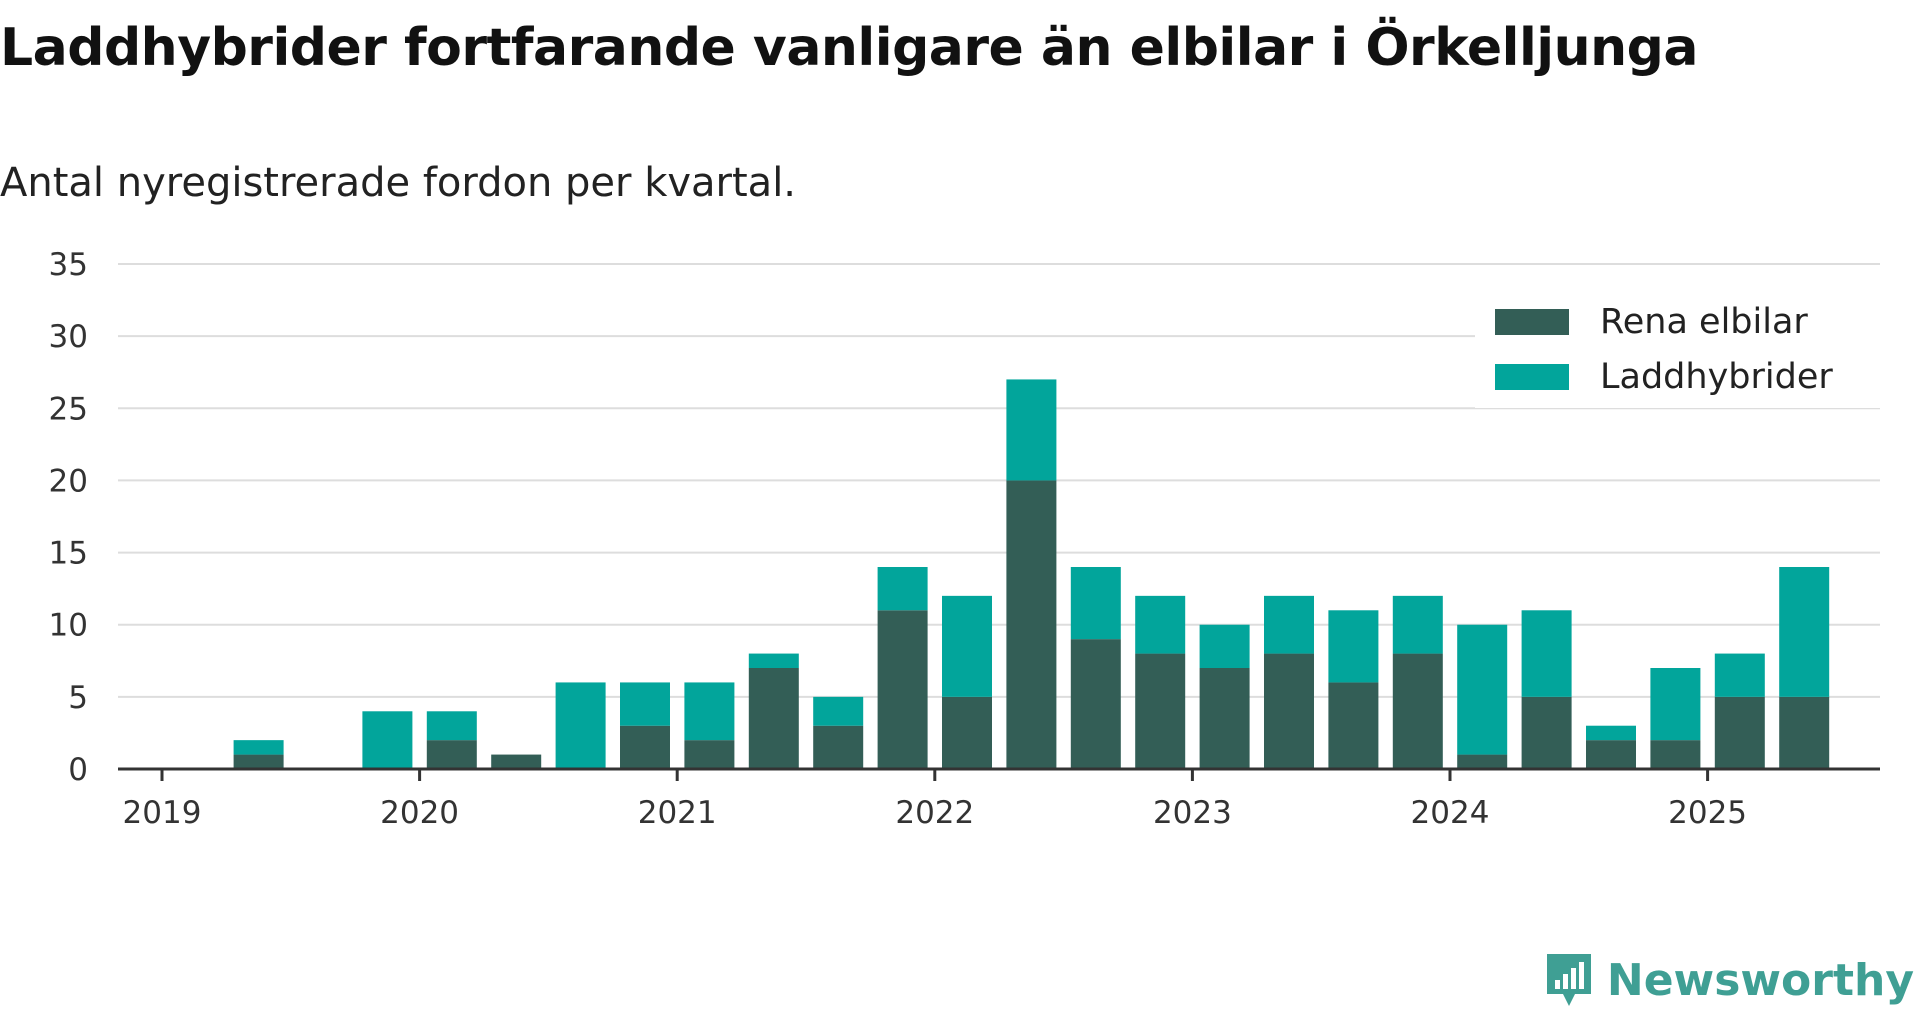 This screenshot has height=1010, width=1920. I want to click on brand-name: Newsworthy, so click(1760, 980).